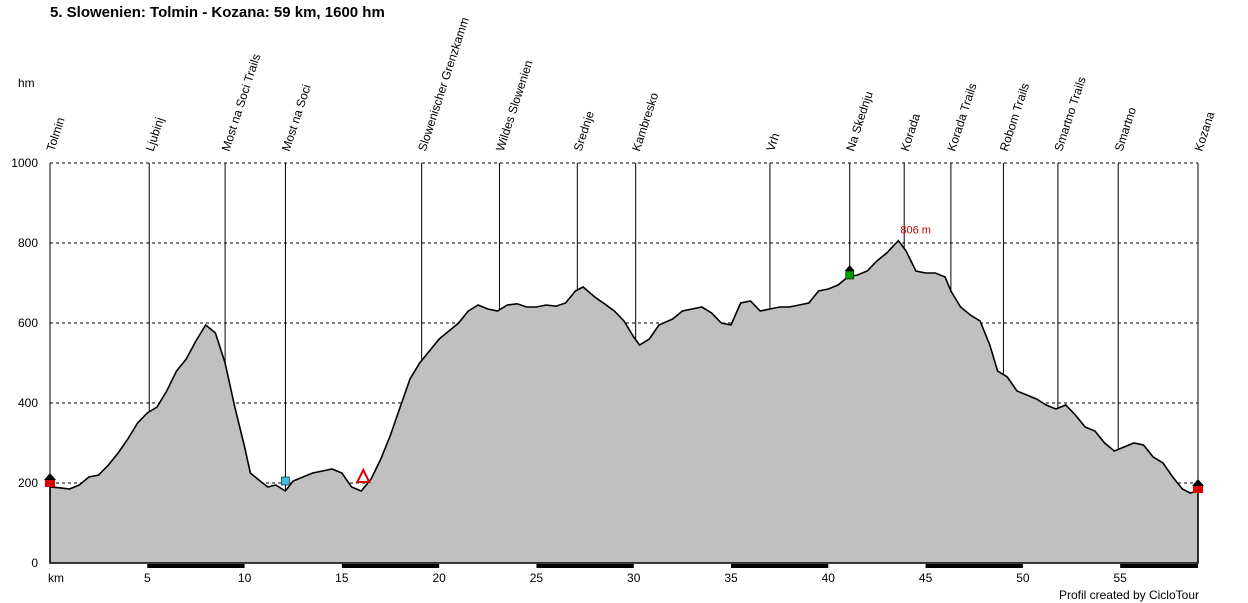 This screenshot has height=603, width=1248. What do you see at coordinates (241, 102) in the screenshot?
I see `waypoint-label: Most na Soci Trails` at bounding box center [241, 102].